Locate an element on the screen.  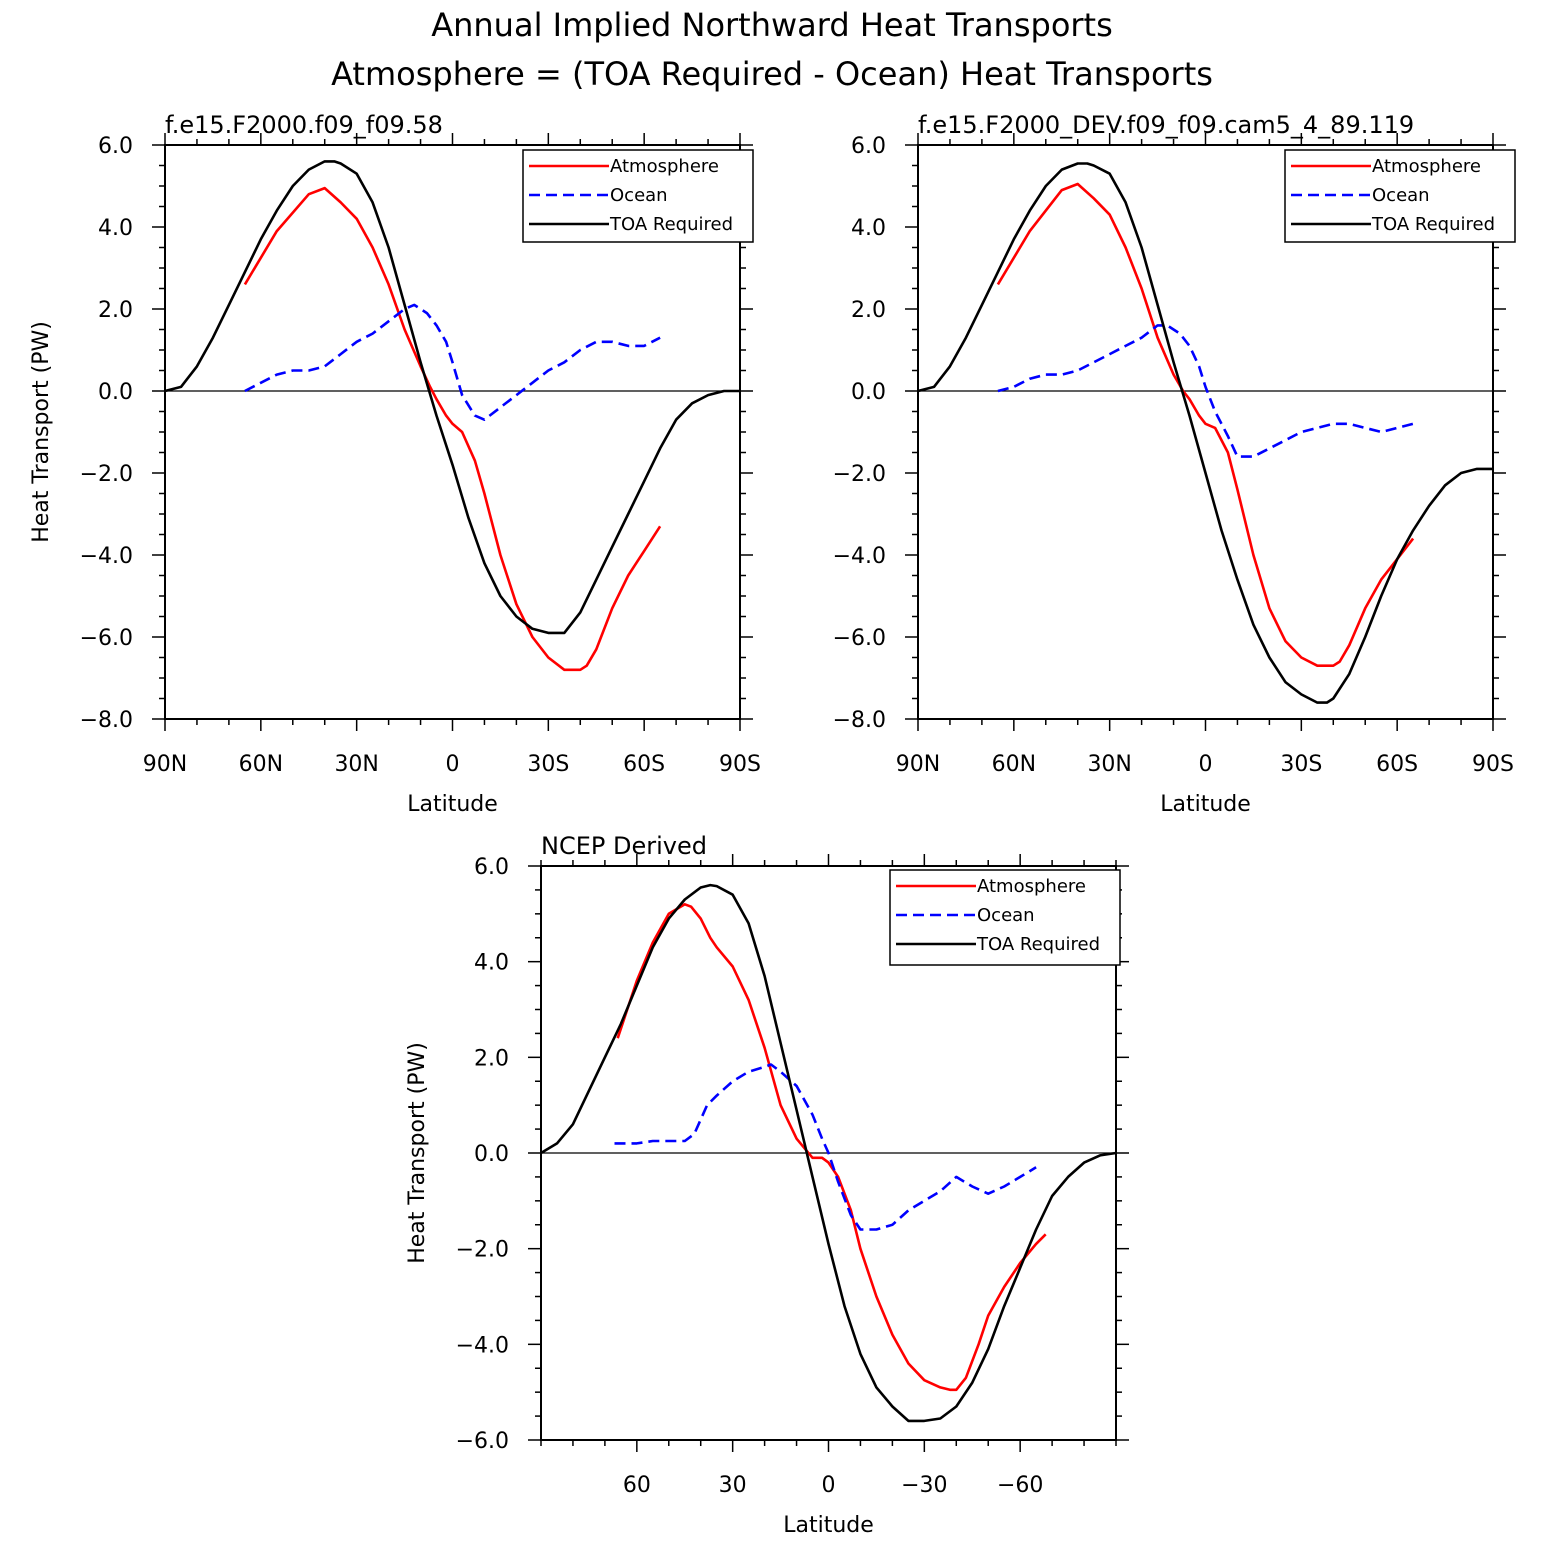
figure-title-line-1: Annual Implied Northward Heat Transports is located at coordinates (772, 25).